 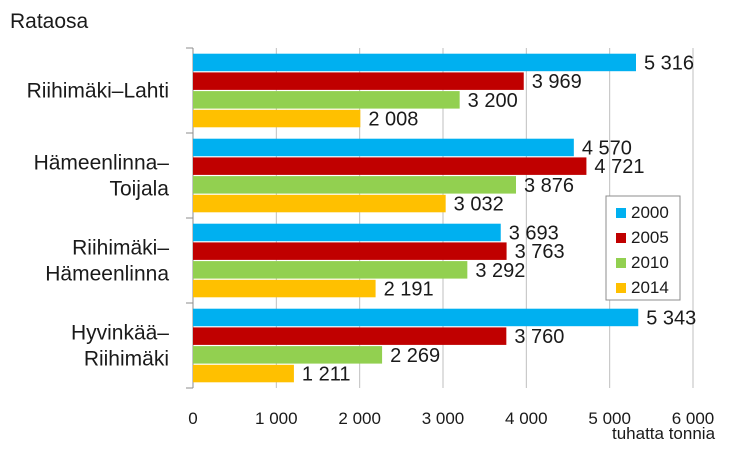 What do you see at coordinates (650, 237) in the screenshot?
I see `legend-label-2005: 2005` at bounding box center [650, 237].